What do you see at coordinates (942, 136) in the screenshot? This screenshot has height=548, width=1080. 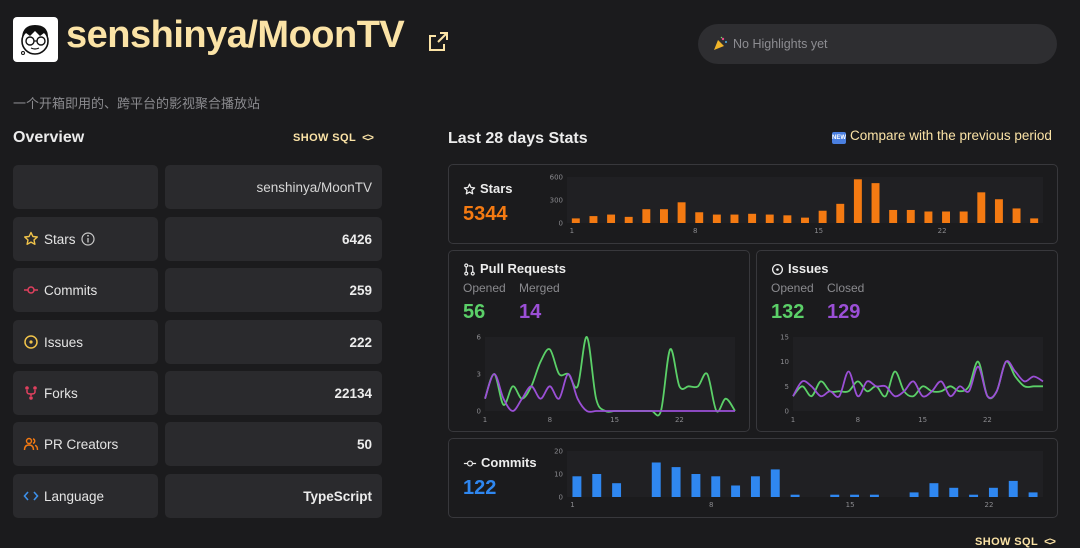 I see `compare-previous-period-button: NEW Compare with the previous period` at bounding box center [942, 136].